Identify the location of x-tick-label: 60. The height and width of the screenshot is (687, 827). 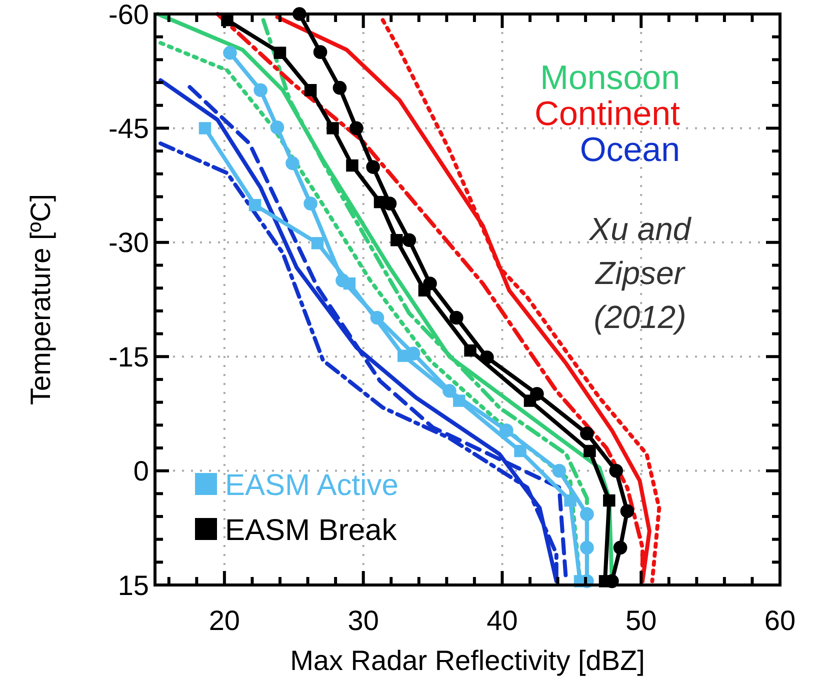
(780, 620).